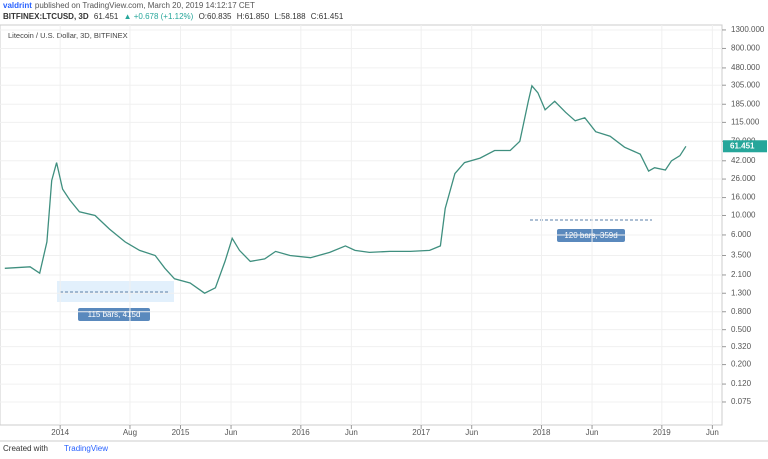  What do you see at coordinates (215, 16) in the screenshot?
I see `open: O:60.835` at bounding box center [215, 16].